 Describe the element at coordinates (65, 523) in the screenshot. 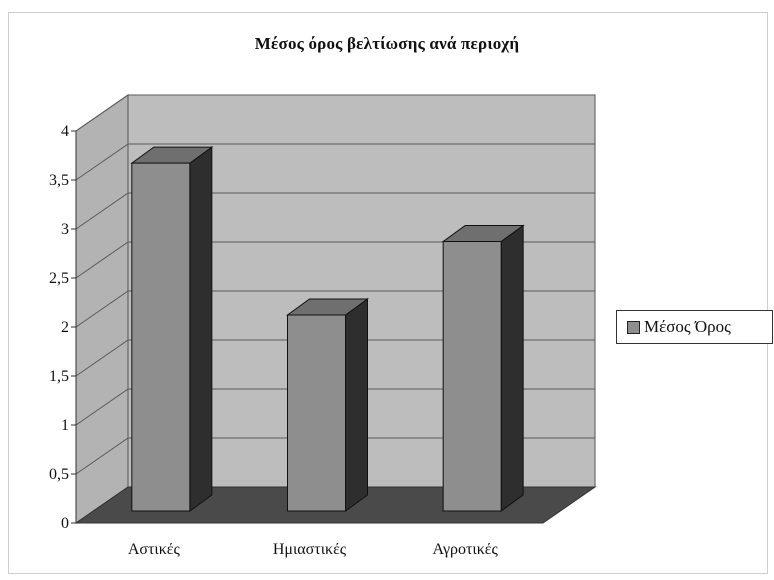

I see `y-tick-label: 0` at that location.